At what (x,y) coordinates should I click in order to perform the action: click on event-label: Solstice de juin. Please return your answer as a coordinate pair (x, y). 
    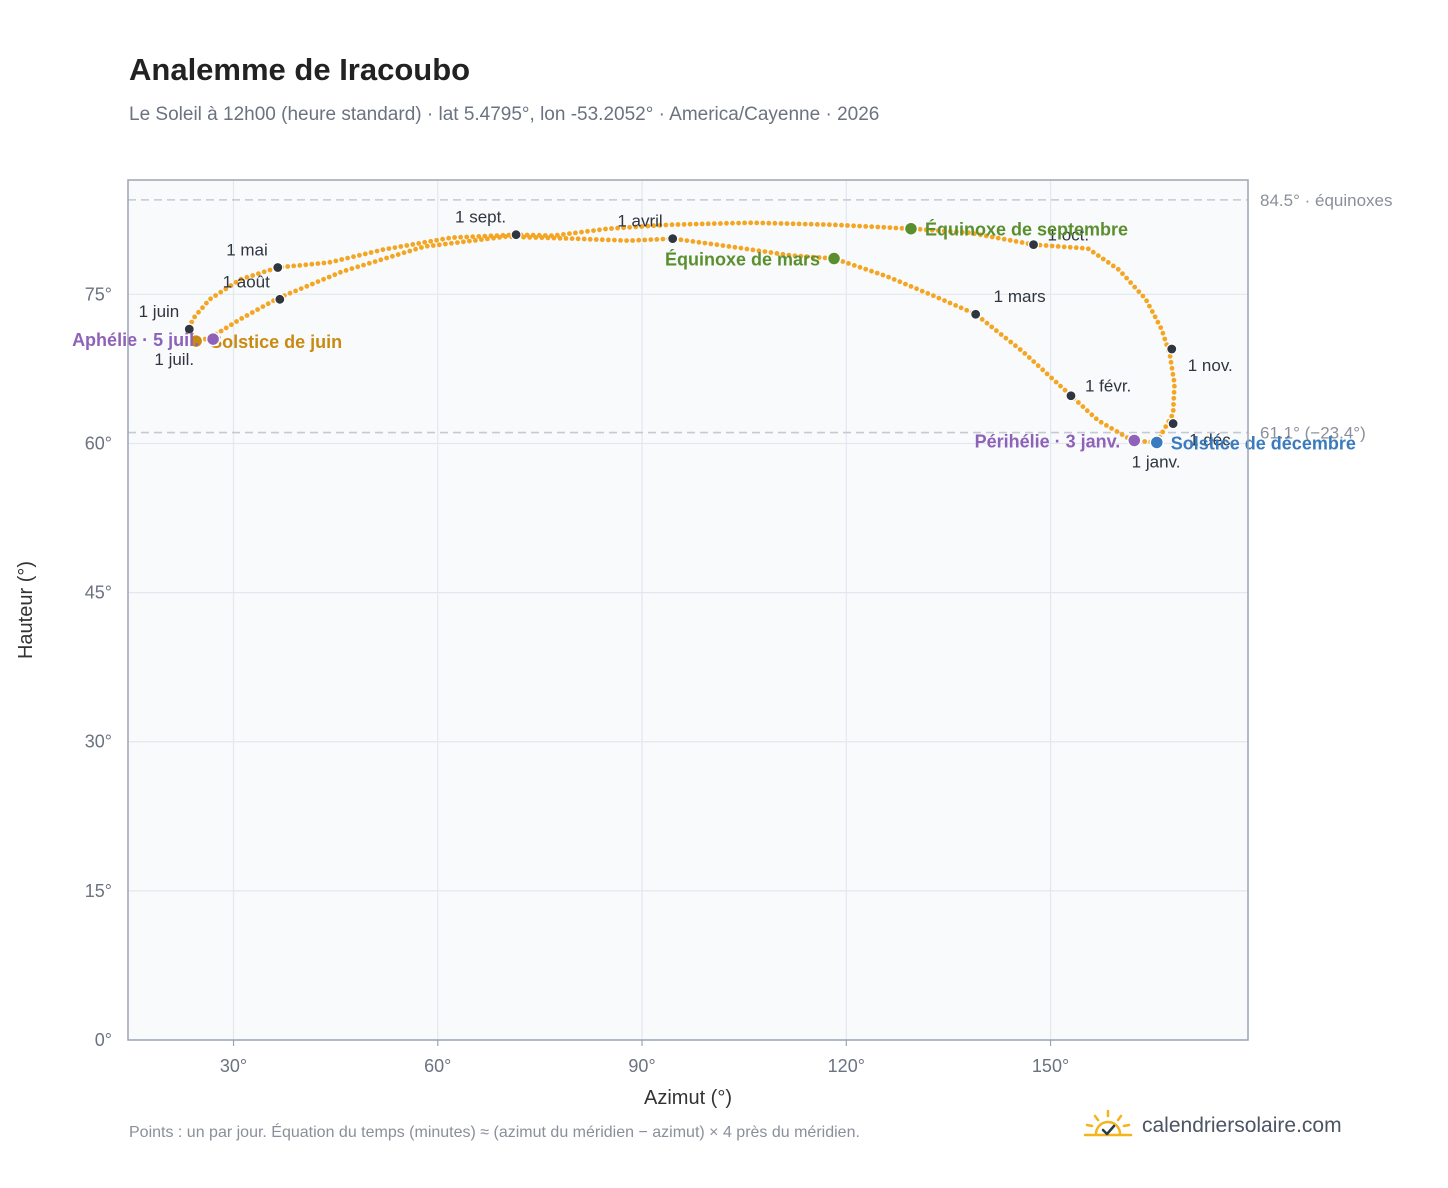
    Looking at the image, I should click on (276, 342).